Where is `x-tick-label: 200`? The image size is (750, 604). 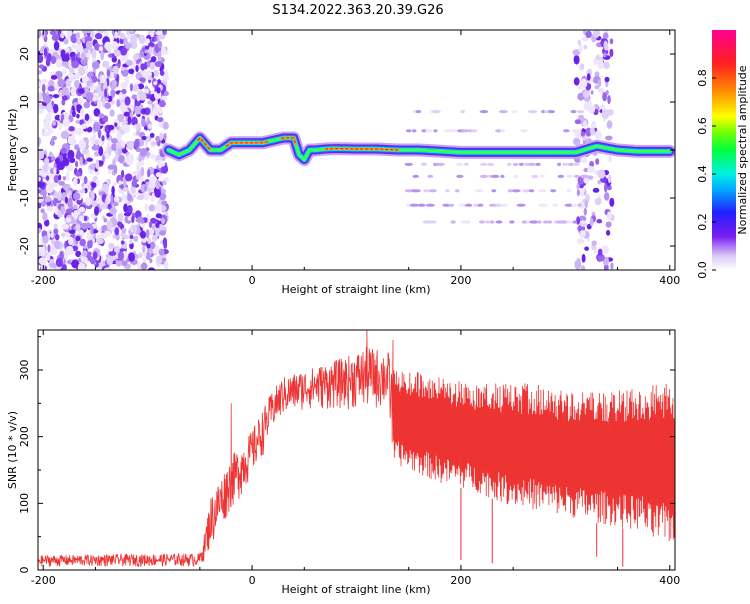 x-tick-label: 200 is located at coordinates (460, 280).